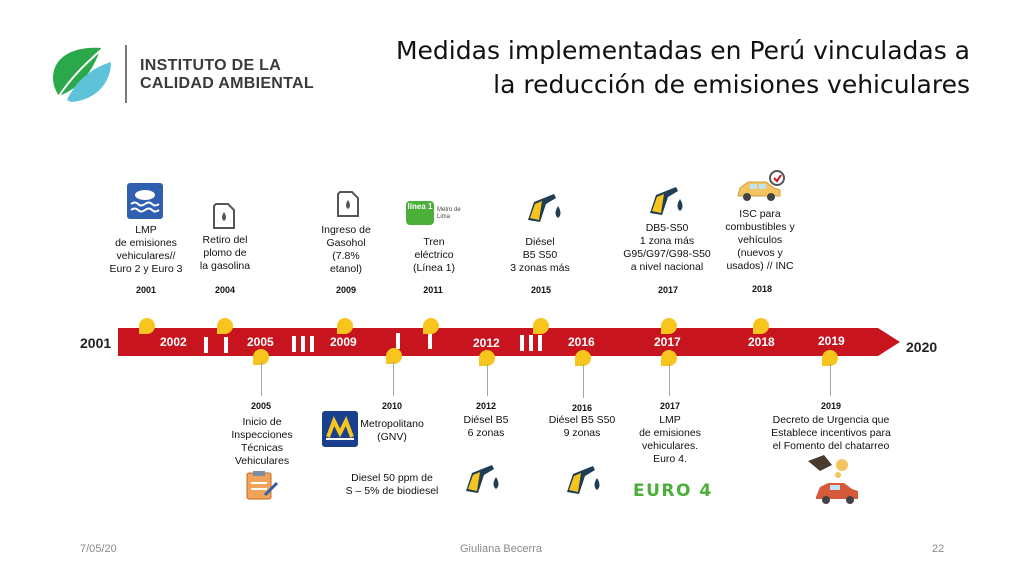 The width and height of the screenshot is (1024, 576). What do you see at coordinates (831, 341) in the screenshot?
I see `band-year-2019: 2019` at bounding box center [831, 341].